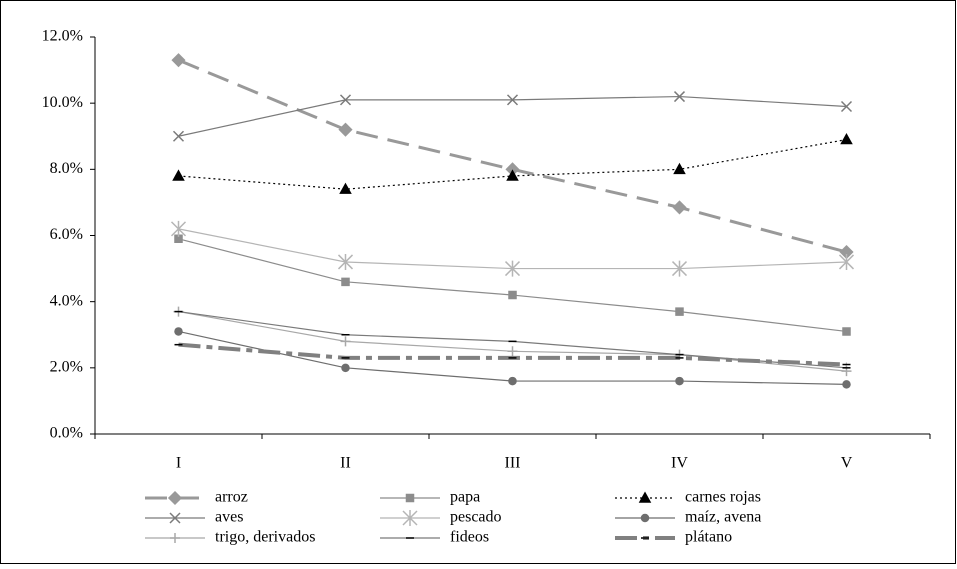 The image size is (957, 569). I want to click on y-tick-label: 0.0%, so click(66, 433).